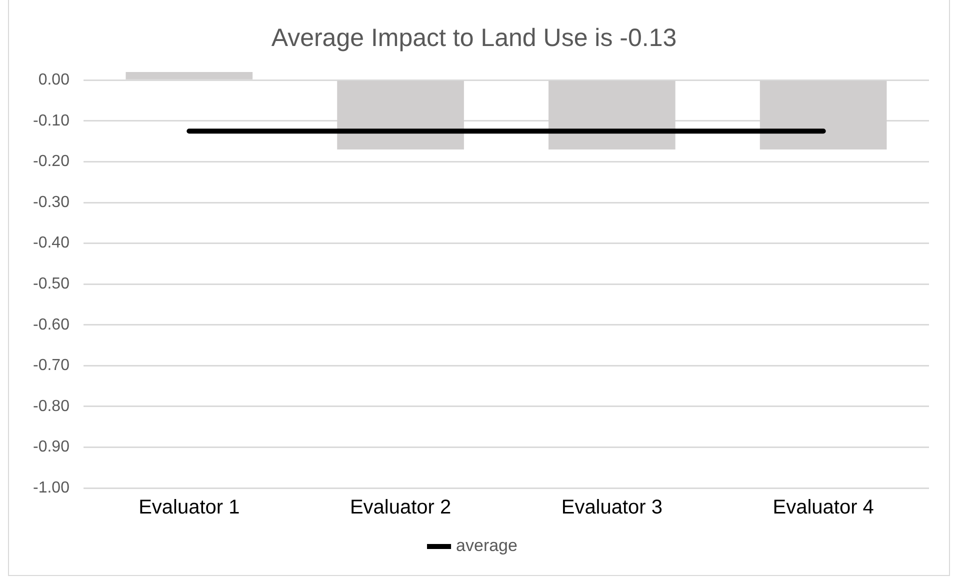 This screenshot has width=955, height=582. What do you see at coordinates (474, 38) in the screenshot?
I see `chart-title: Average Impact to Land Use is -0.13` at bounding box center [474, 38].